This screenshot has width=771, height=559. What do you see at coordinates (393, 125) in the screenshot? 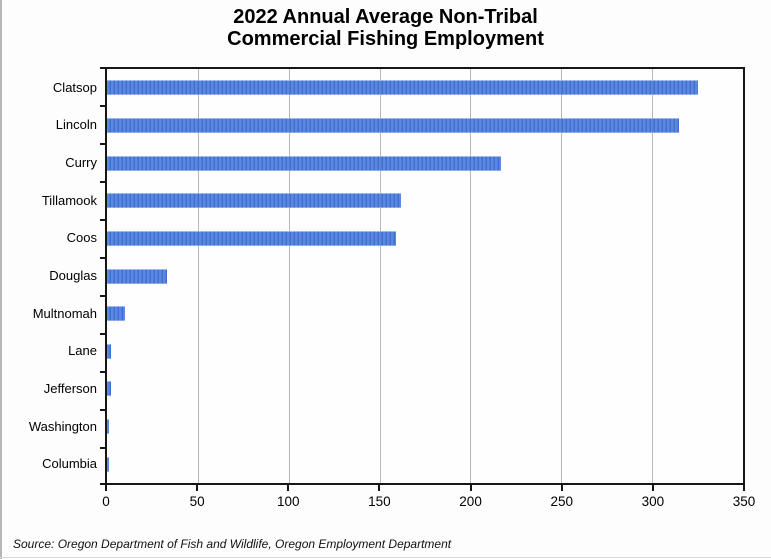
I see `bar-lincoln` at bounding box center [393, 125].